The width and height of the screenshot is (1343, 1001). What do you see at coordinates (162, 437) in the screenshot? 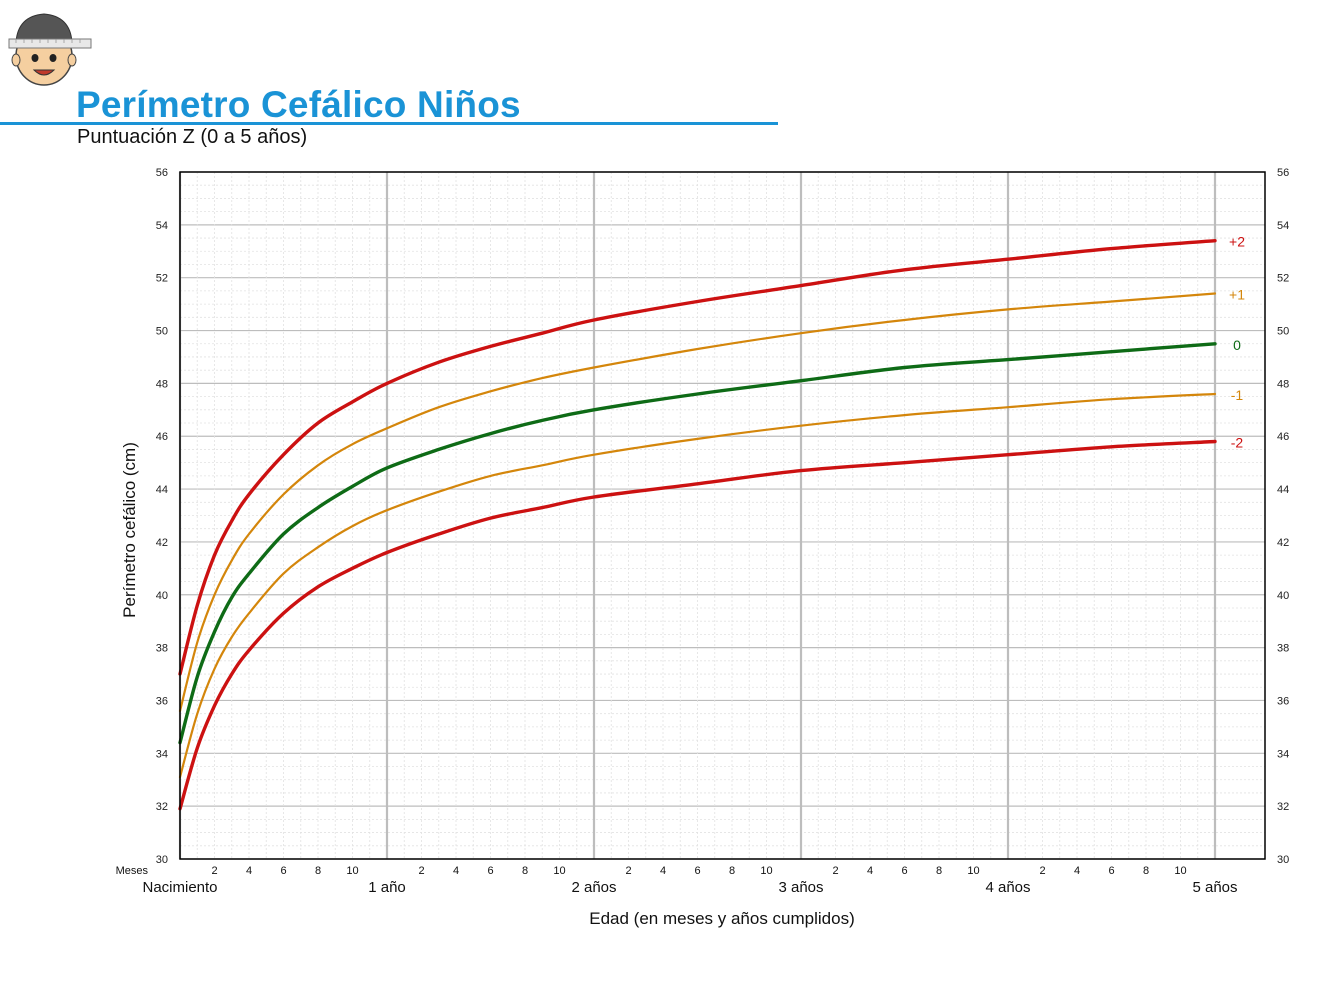
I see `y-tick-label-left: 46` at bounding box center [162, 437].